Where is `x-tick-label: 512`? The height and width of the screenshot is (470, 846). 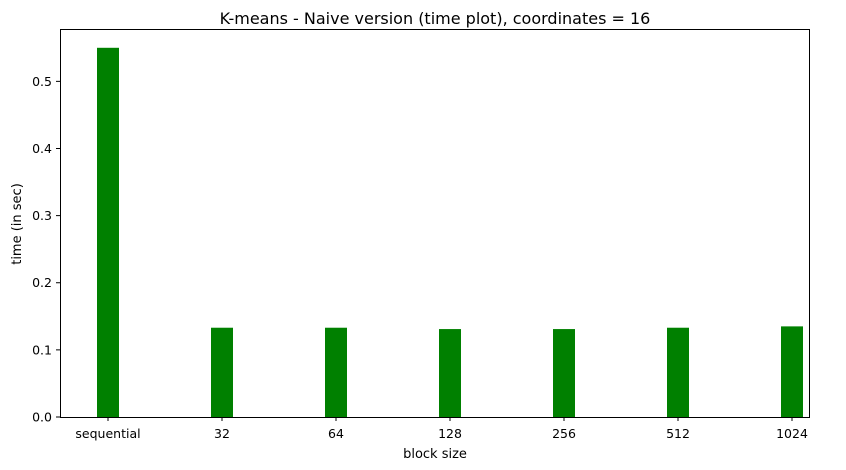 x-tick-label: 512 is located at coordinates (678, 433).